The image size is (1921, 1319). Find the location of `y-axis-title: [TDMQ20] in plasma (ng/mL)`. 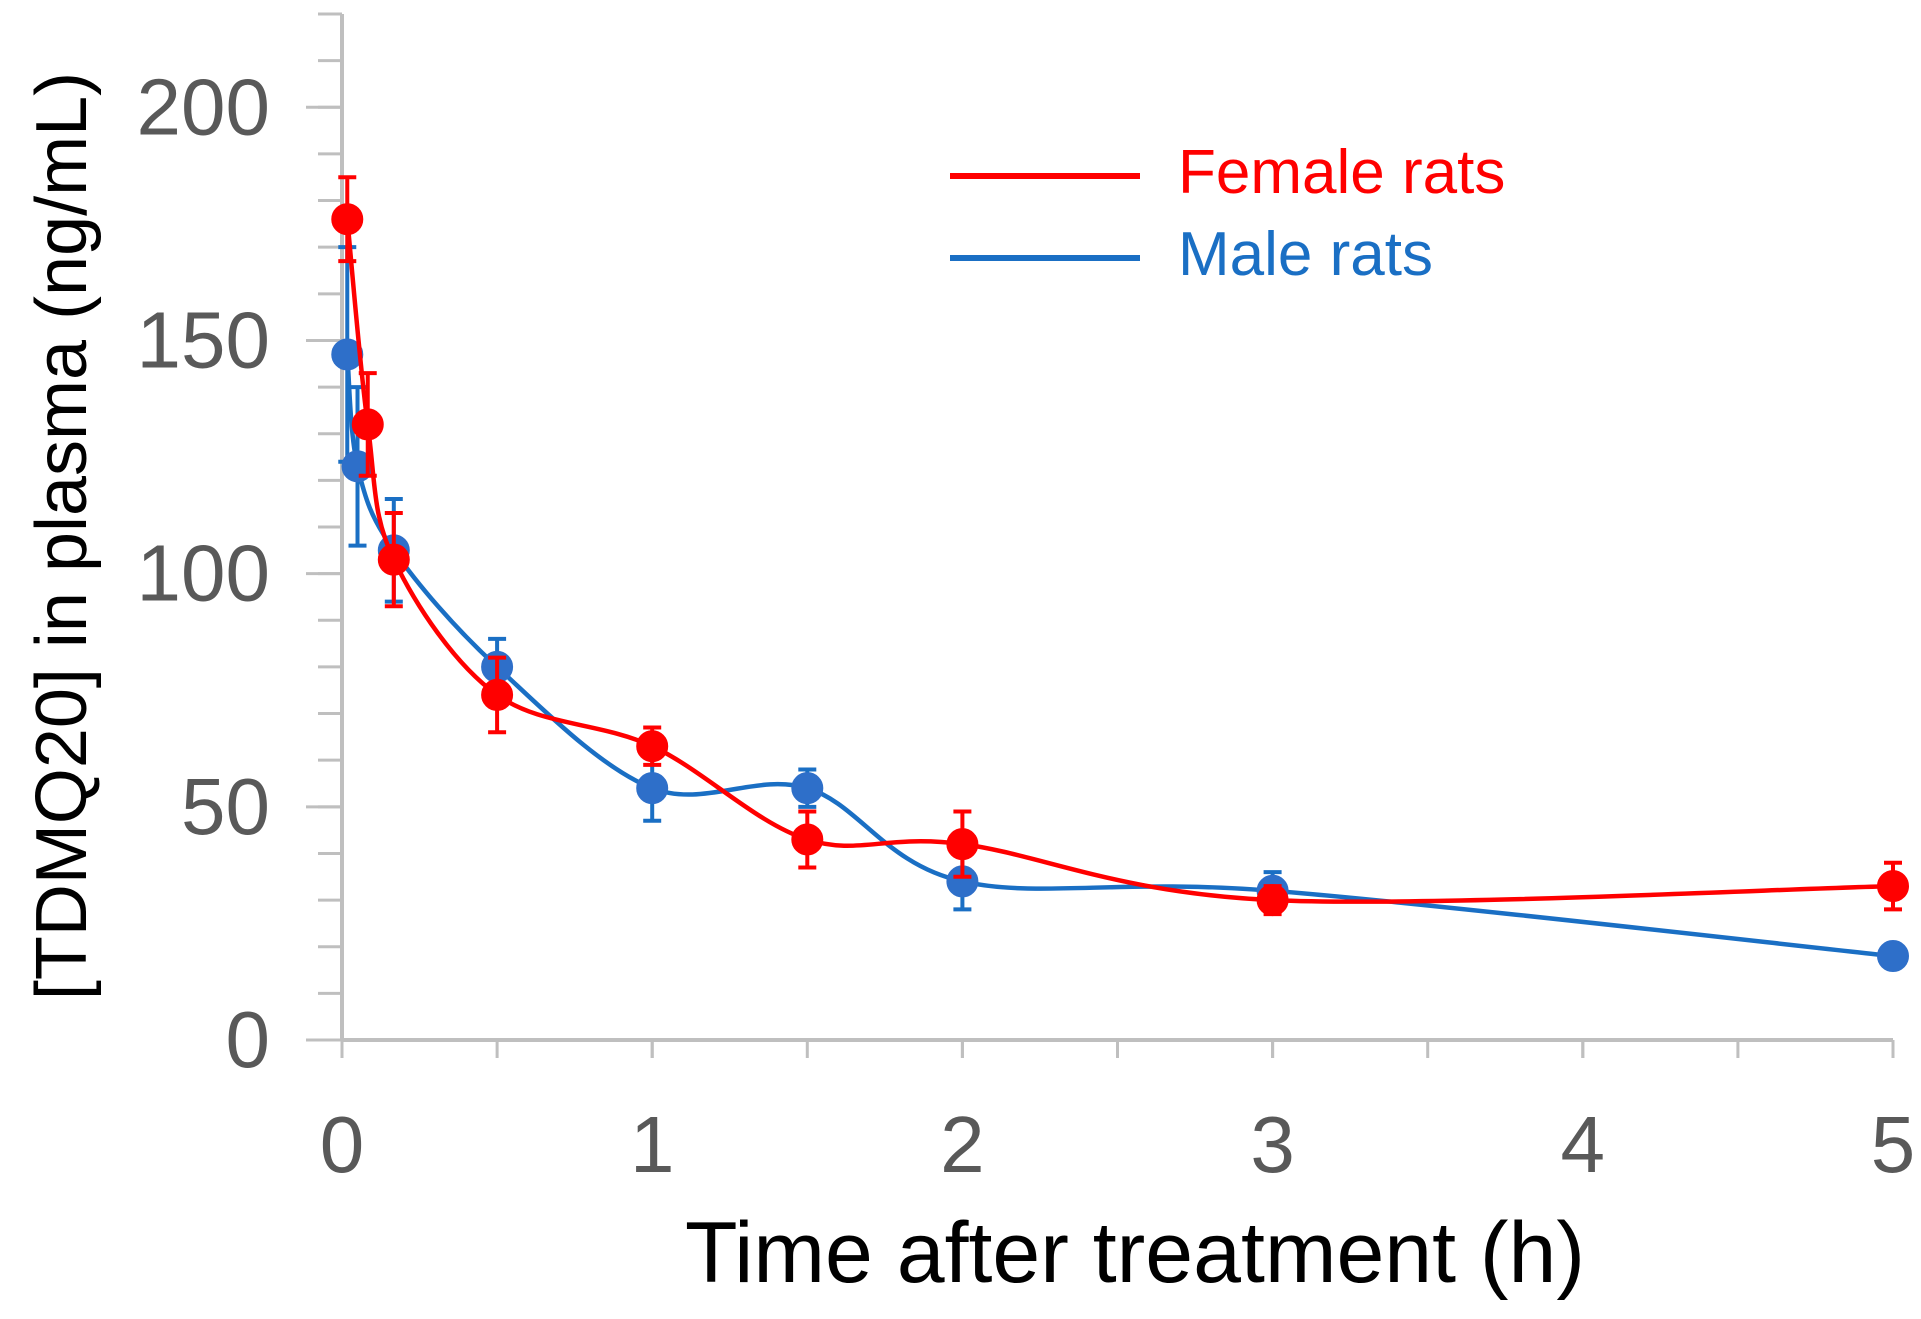

y-axis-title: [TDMQ20] in plasma (ng/mL) is located at coordinates (62, 536).